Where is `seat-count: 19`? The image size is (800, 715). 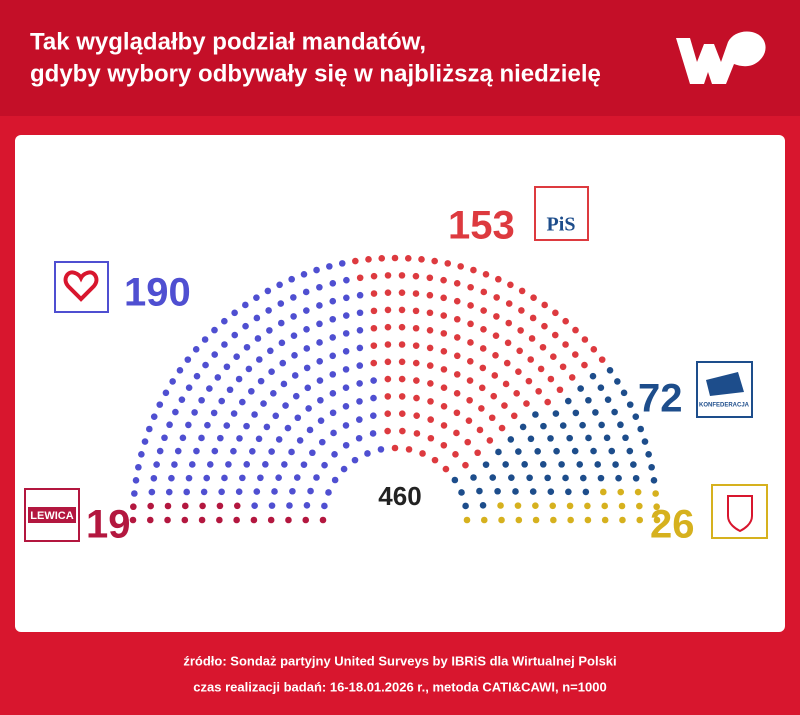
seat-count: 19 is located at coordinates (108, 525).